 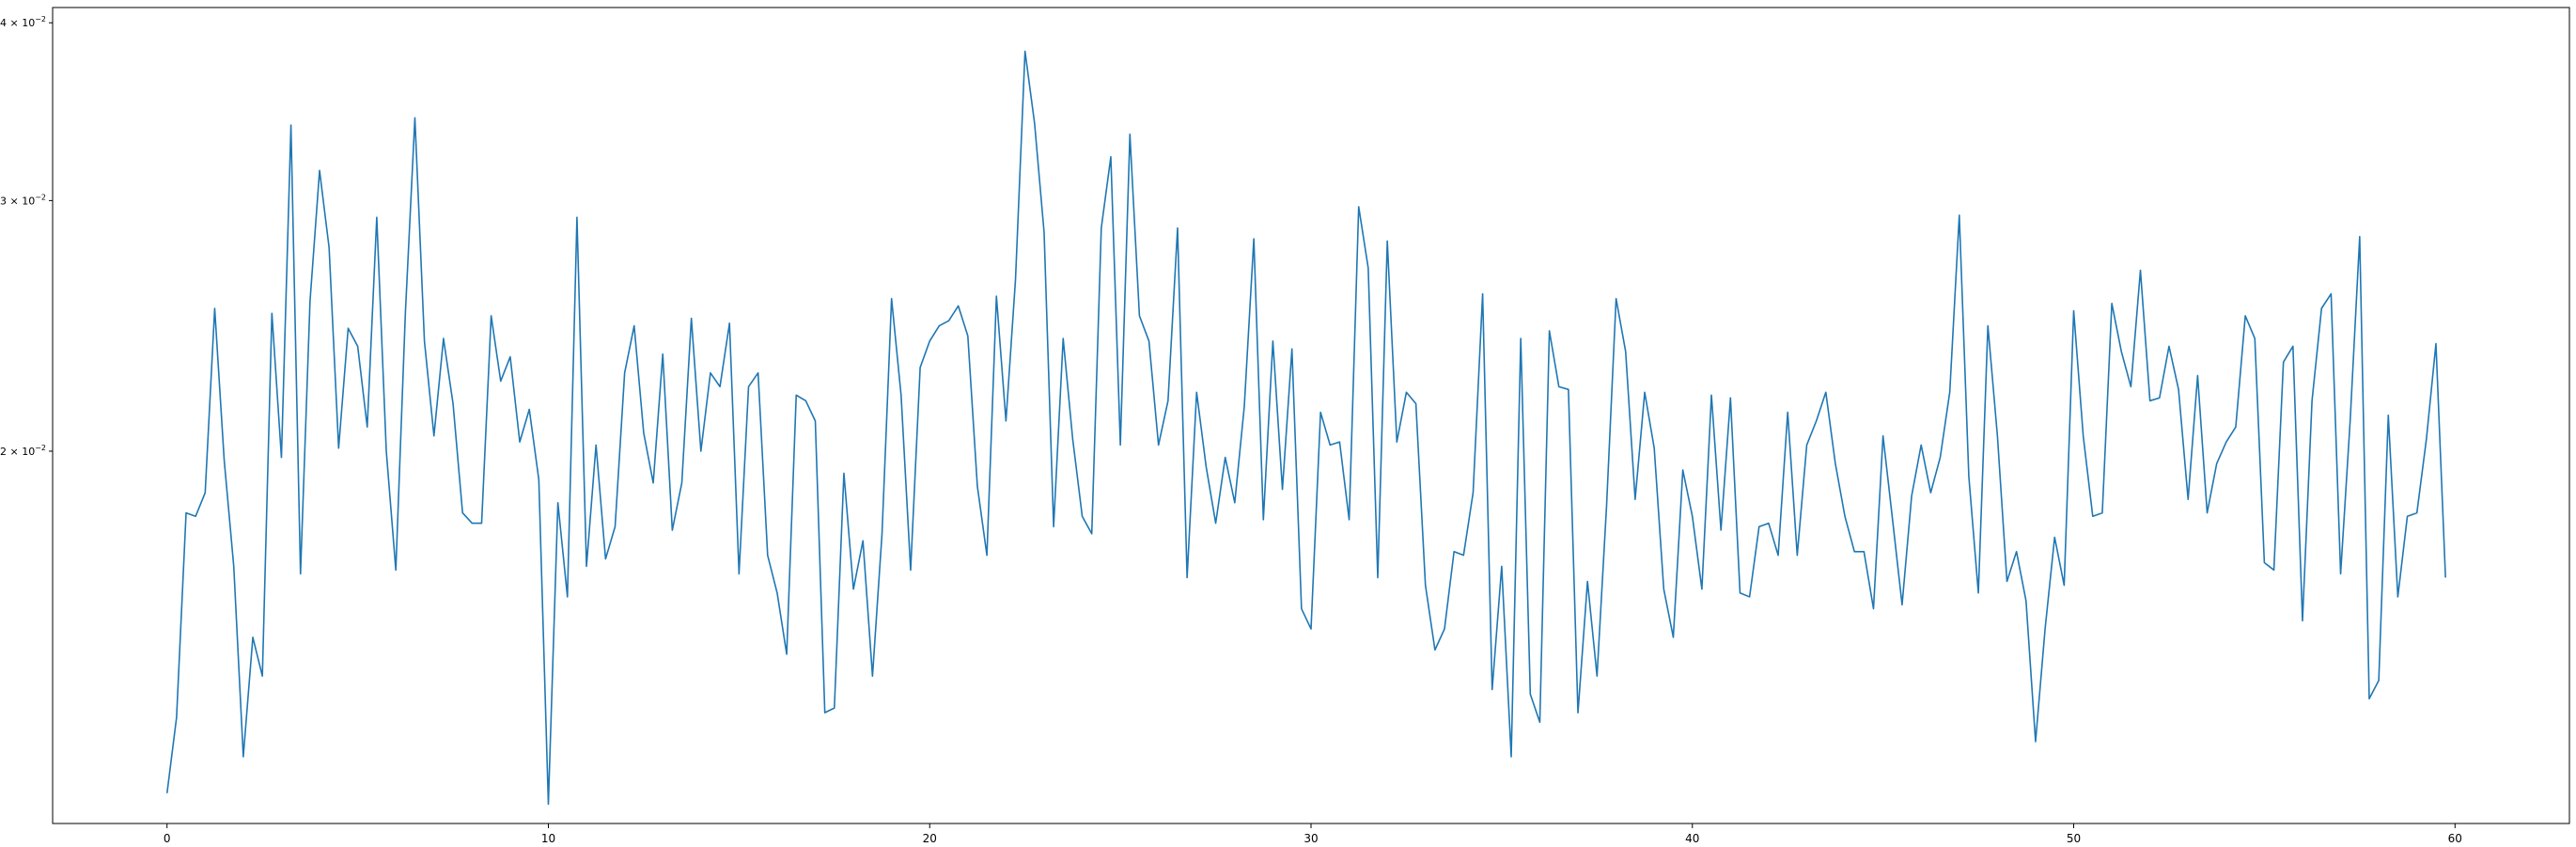 What do you see at coordinates (23, 451) in the screenshot?
I see `y-tick-label: 2 × 10⁻²` at bounding box center [23, 451].